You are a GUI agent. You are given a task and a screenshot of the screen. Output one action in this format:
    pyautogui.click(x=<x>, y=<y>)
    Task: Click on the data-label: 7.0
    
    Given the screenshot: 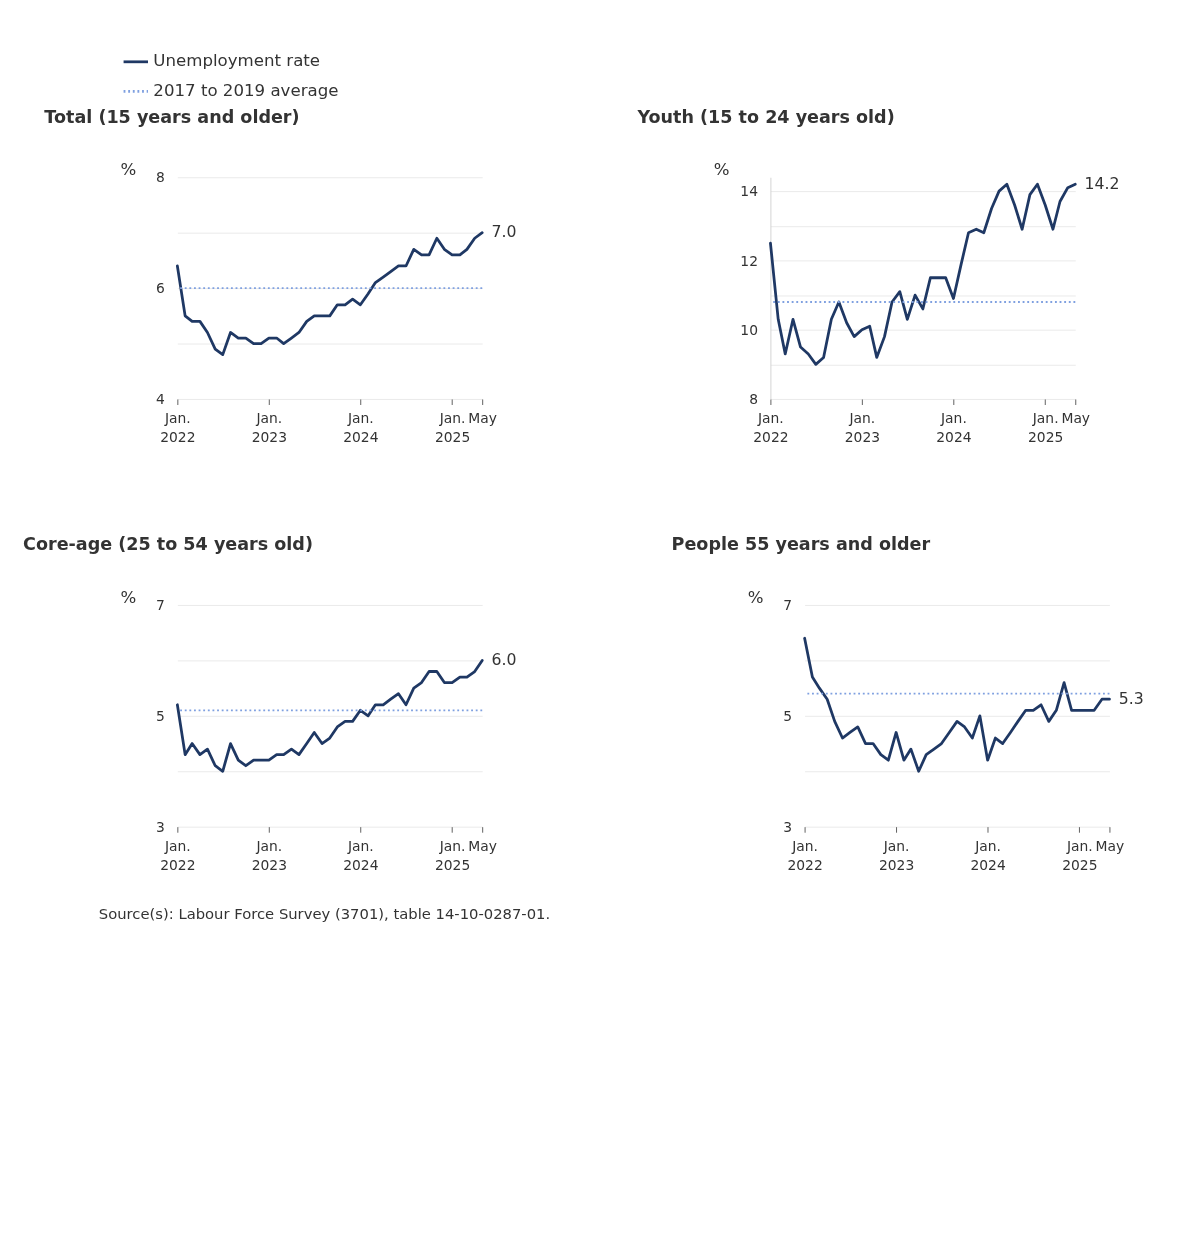 What is the action you would take?
    pyautogui.click(x=504, y=232)
    